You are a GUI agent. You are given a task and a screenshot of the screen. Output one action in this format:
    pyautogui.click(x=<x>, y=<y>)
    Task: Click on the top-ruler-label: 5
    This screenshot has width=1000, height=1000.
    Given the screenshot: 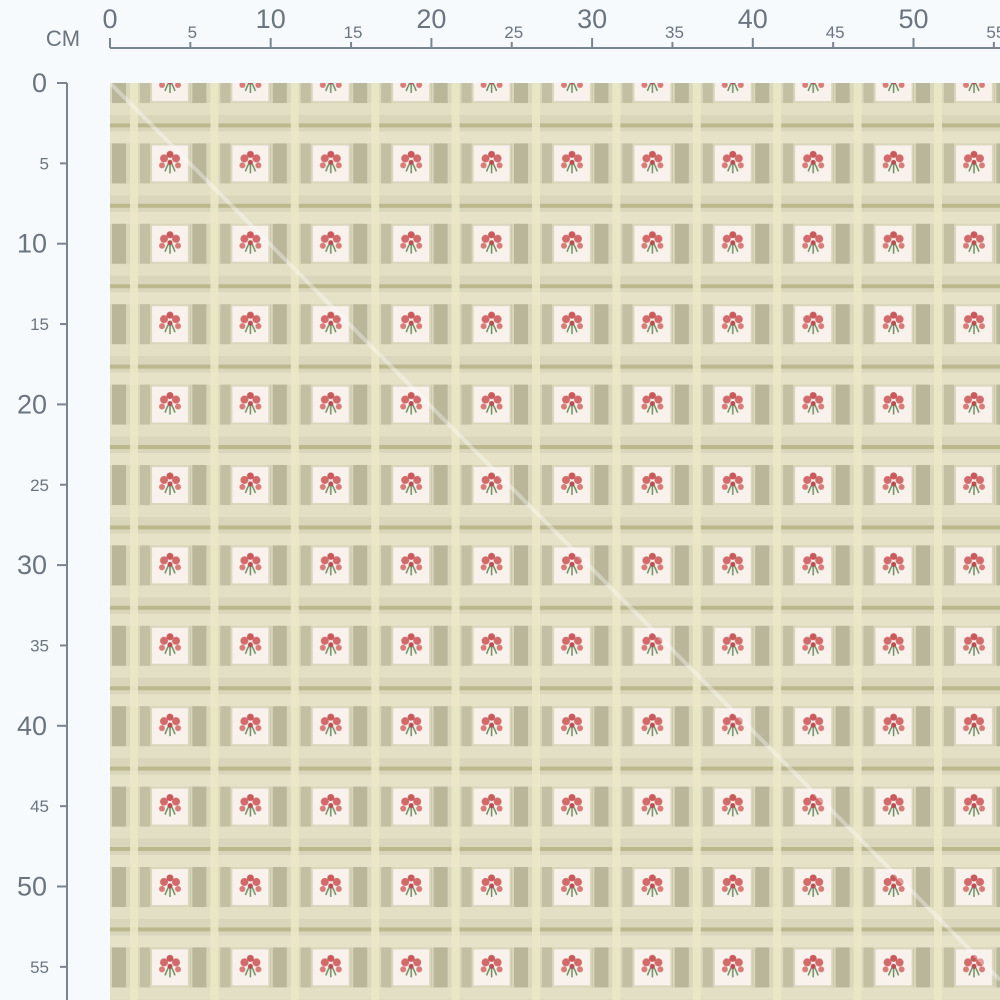 What is the action you would take?
    pyautogui.click(x=192, y=32)
    